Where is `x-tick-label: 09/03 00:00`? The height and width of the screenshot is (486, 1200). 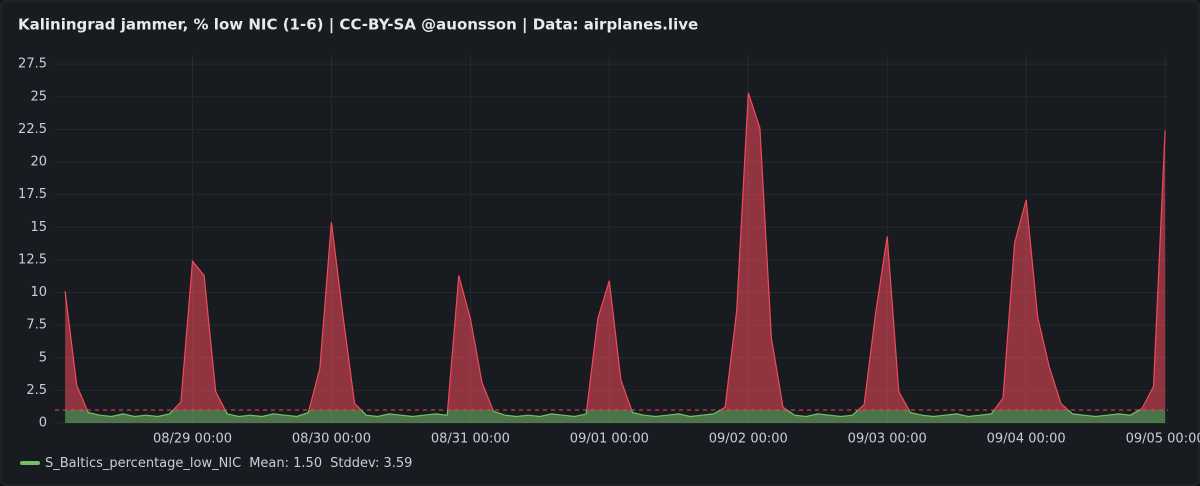
x-tick-label: 09/03 00:00 is located at coordinates (887, 439).